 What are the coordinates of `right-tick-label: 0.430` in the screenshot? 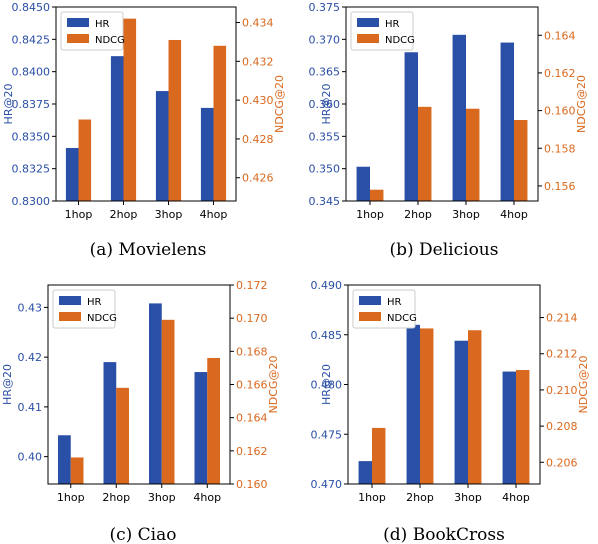 It's located at (258, 100).